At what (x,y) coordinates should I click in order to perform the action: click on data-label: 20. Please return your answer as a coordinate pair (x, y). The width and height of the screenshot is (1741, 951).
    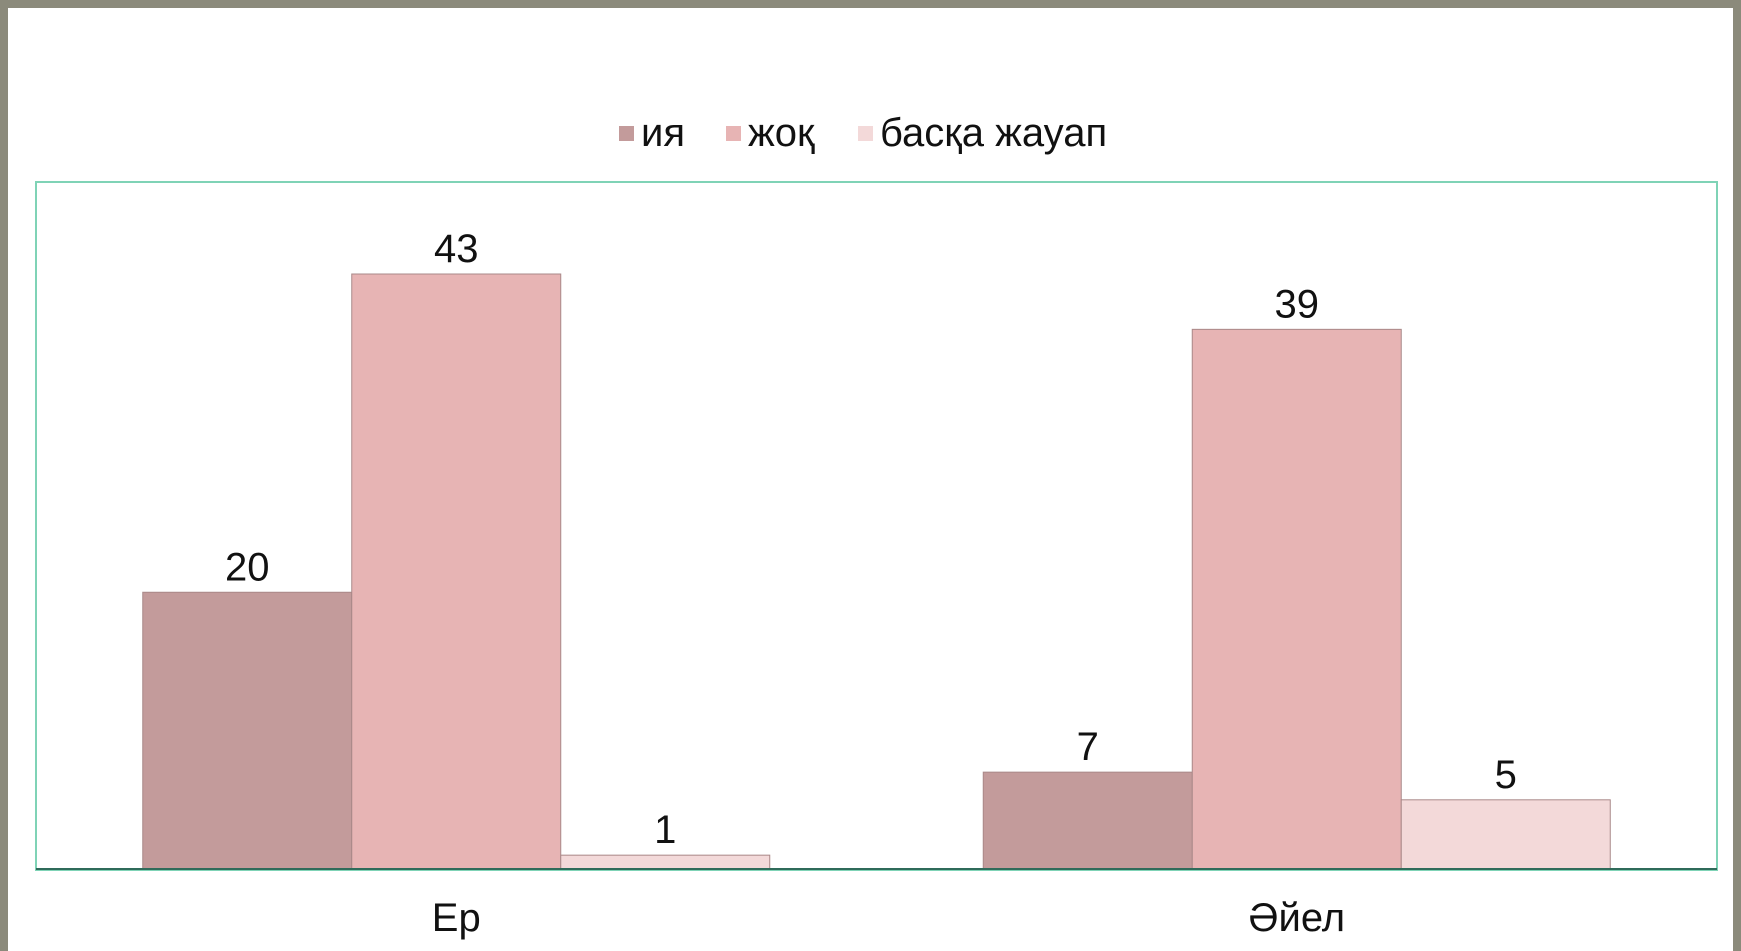
    Looking at the image, I should click on (247, 567).